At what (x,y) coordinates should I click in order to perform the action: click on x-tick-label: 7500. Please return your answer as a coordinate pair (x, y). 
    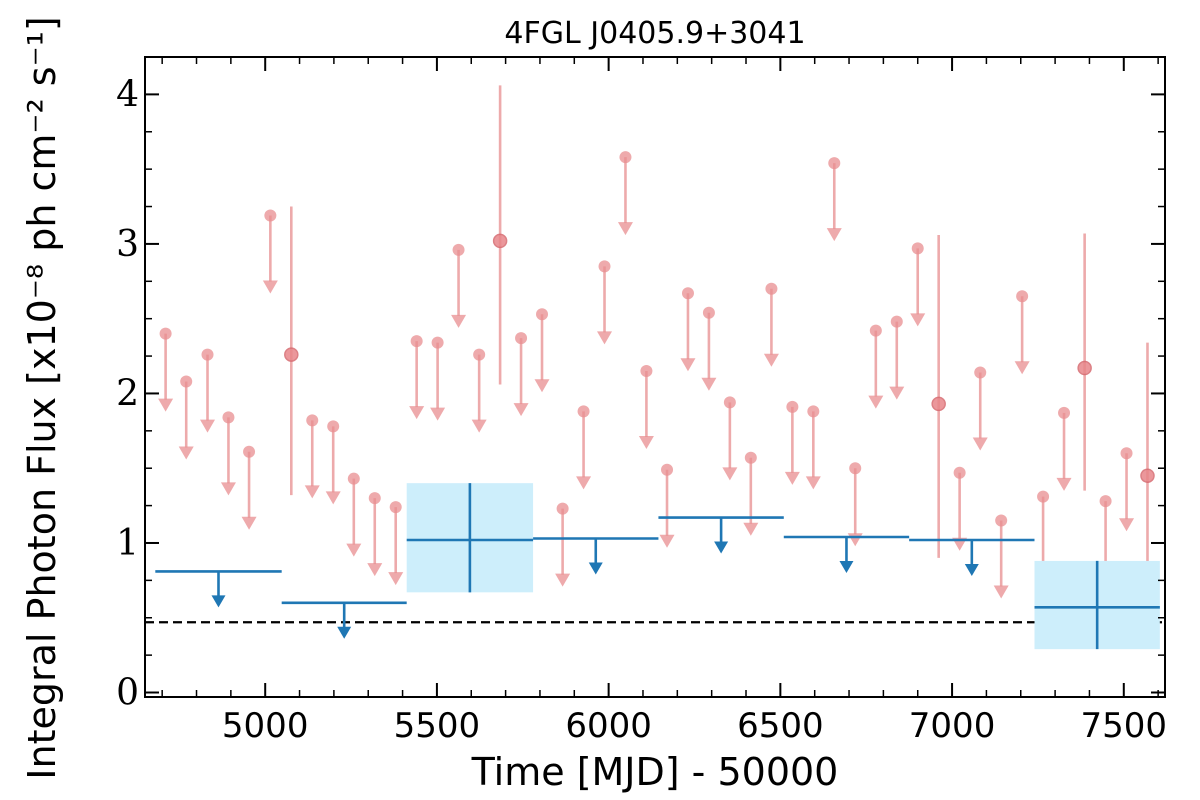
    Looking at the image, I should click on (1124, 726).